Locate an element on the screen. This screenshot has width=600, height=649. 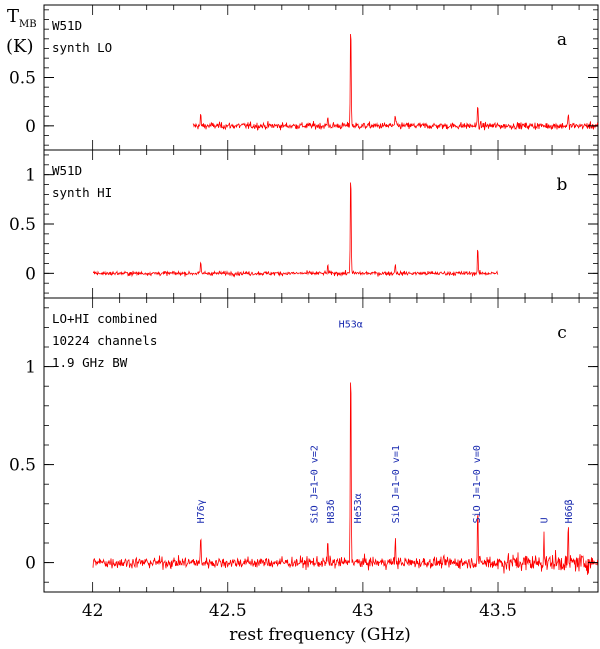
panel-b-title-line: synth HI is located at coordinates (82, 192).